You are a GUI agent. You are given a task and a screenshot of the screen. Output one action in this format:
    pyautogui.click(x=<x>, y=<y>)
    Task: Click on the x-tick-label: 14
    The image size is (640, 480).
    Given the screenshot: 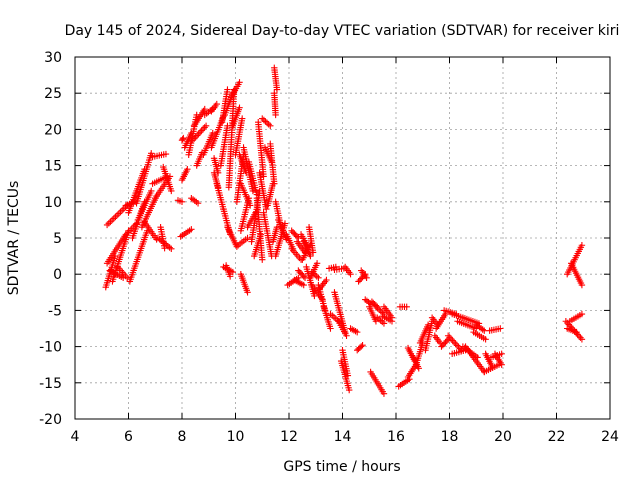 What is the action you would take?
    pyautogui.click(x=343, y=437)
    